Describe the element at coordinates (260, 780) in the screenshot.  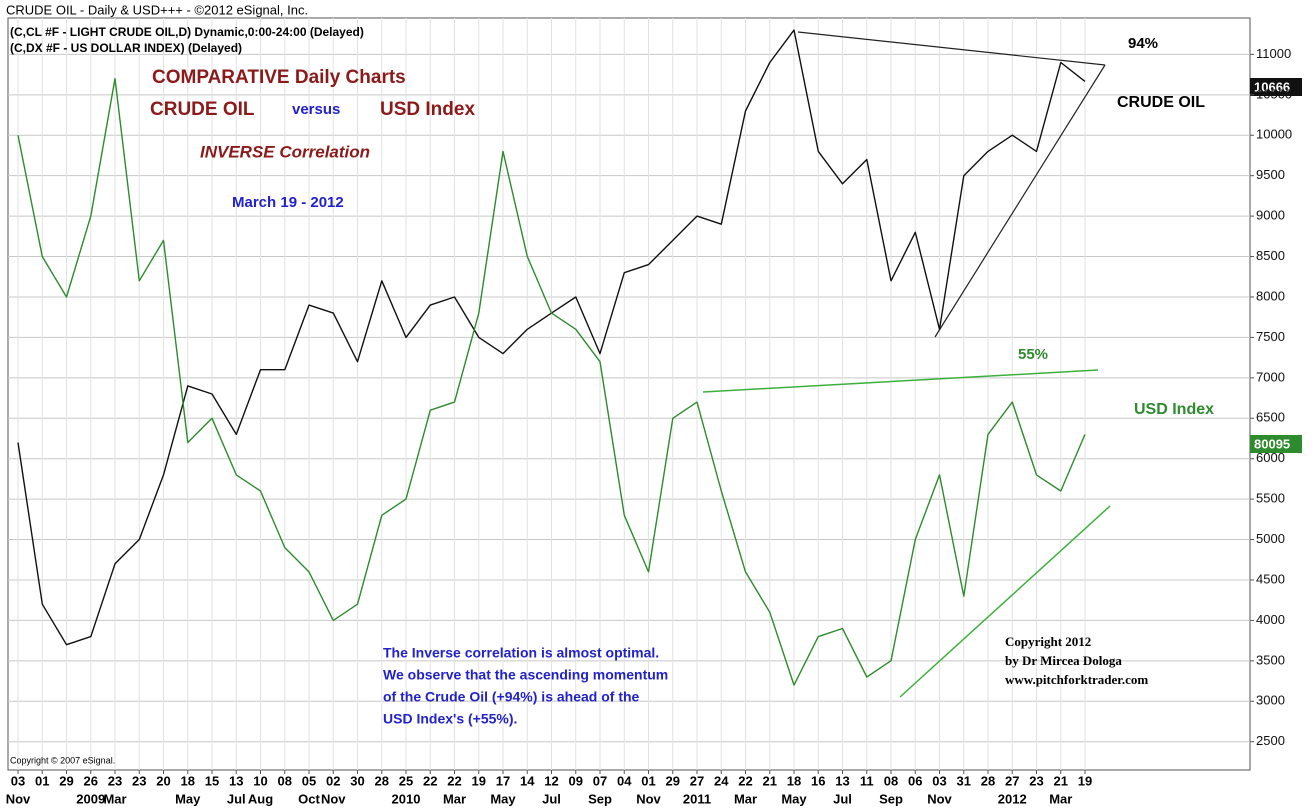
I see `x-tick-label: 10` at that location.